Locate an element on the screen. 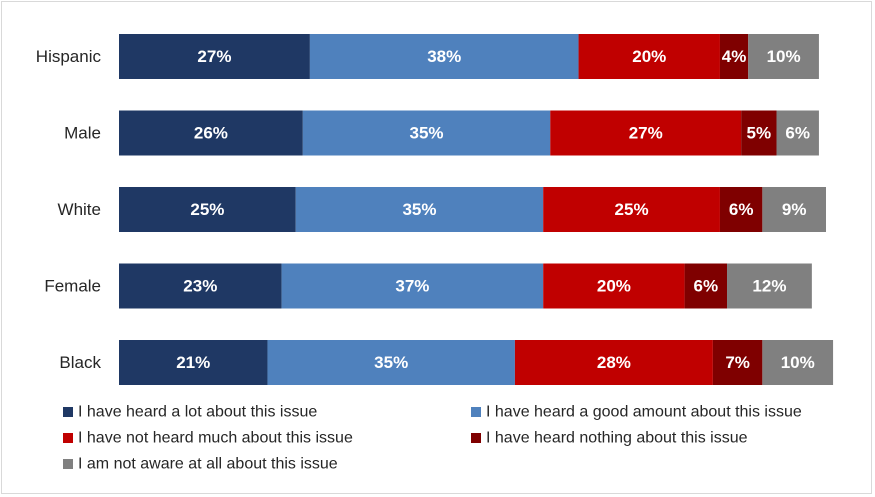 The image size is (875, 497). category-label: Black is located at coordinates (80, 362).